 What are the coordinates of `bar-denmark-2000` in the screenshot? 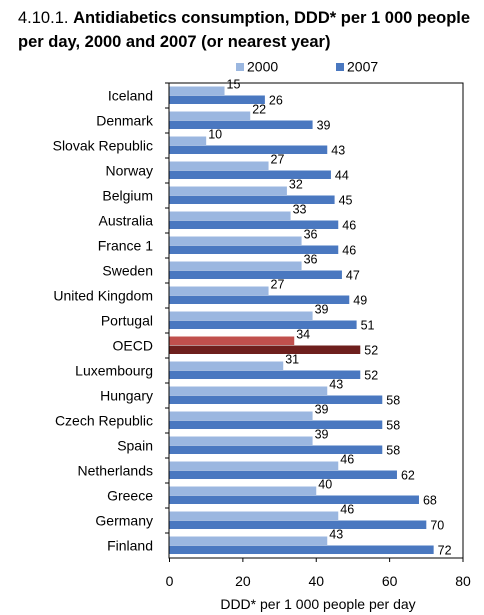 It's located at (210, 115).